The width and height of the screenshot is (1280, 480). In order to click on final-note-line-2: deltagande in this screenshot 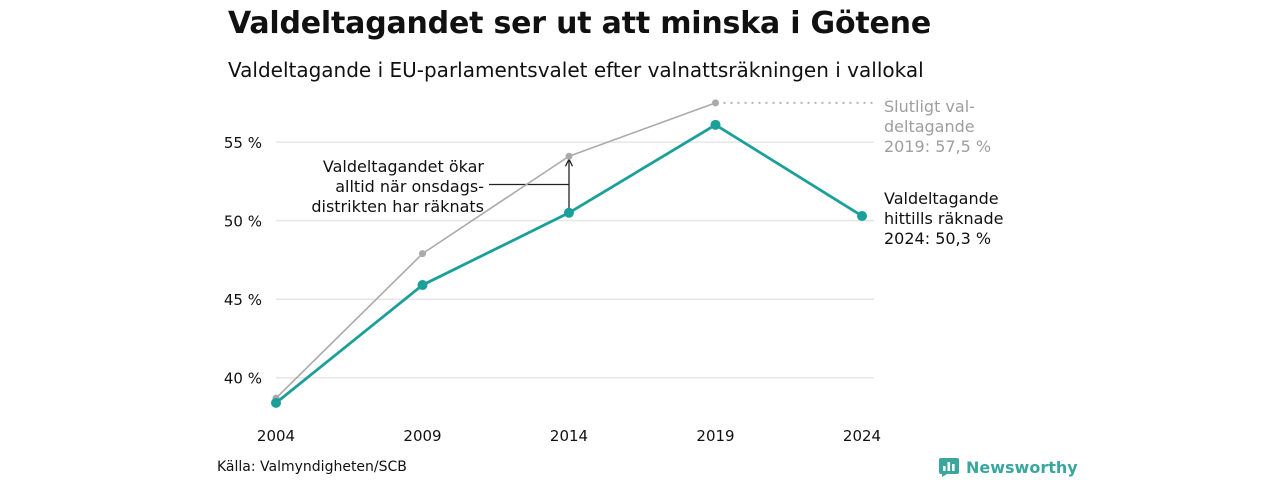, I will do `click(929, 126)`.